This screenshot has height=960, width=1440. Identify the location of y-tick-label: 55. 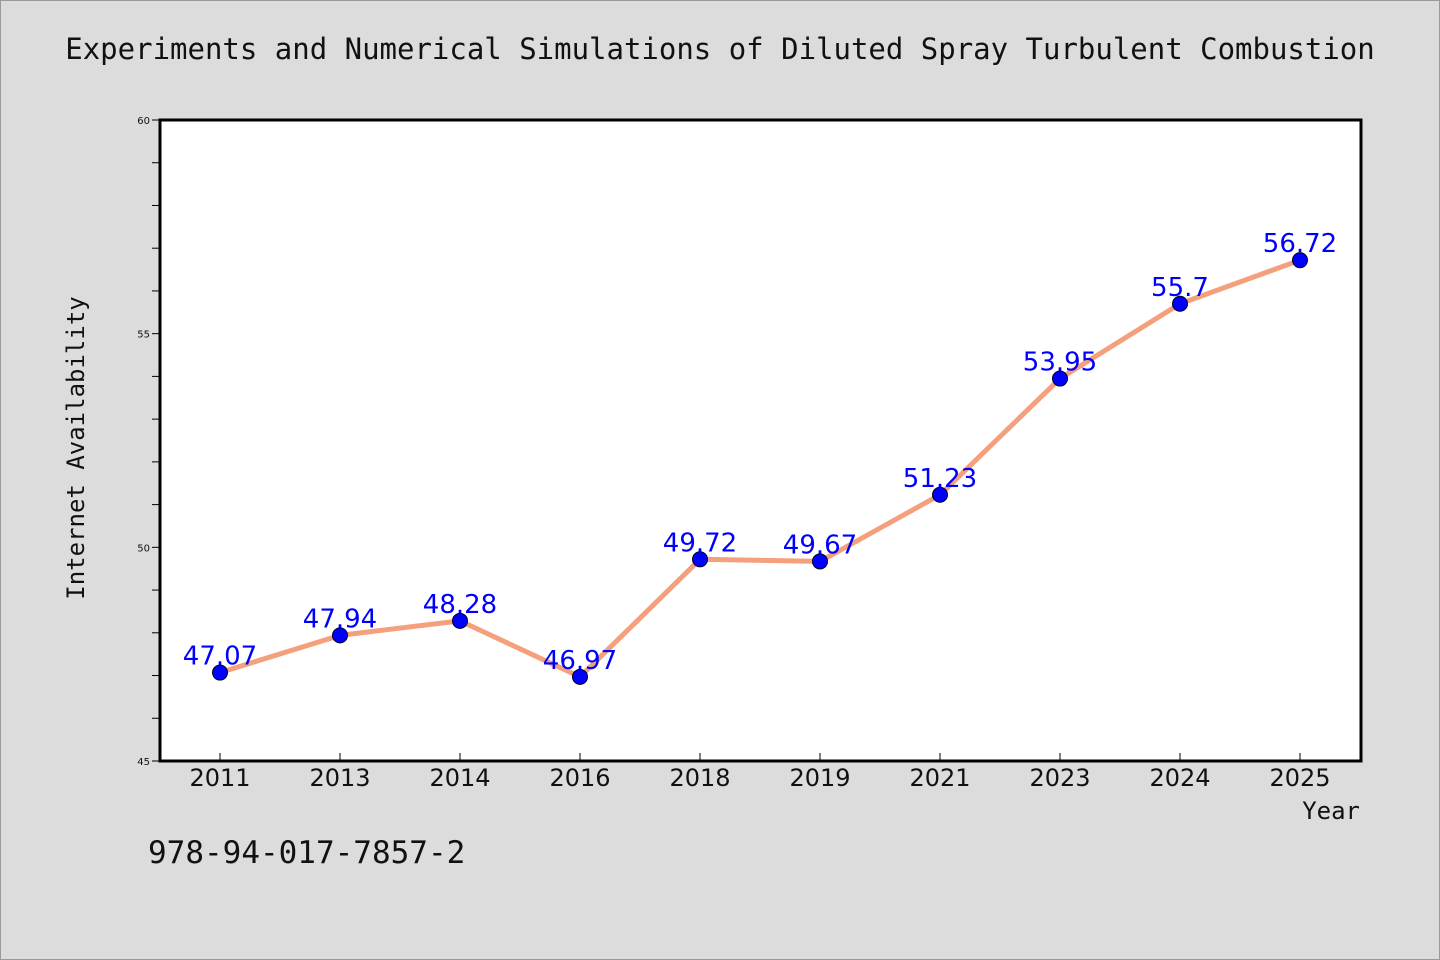
(143, 335).